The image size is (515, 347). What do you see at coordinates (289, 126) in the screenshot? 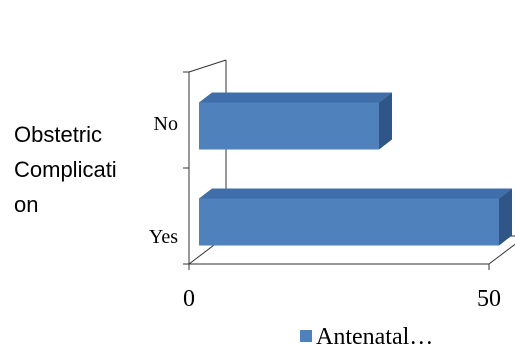
I see `bar-no` at bounding box center [289, 126].